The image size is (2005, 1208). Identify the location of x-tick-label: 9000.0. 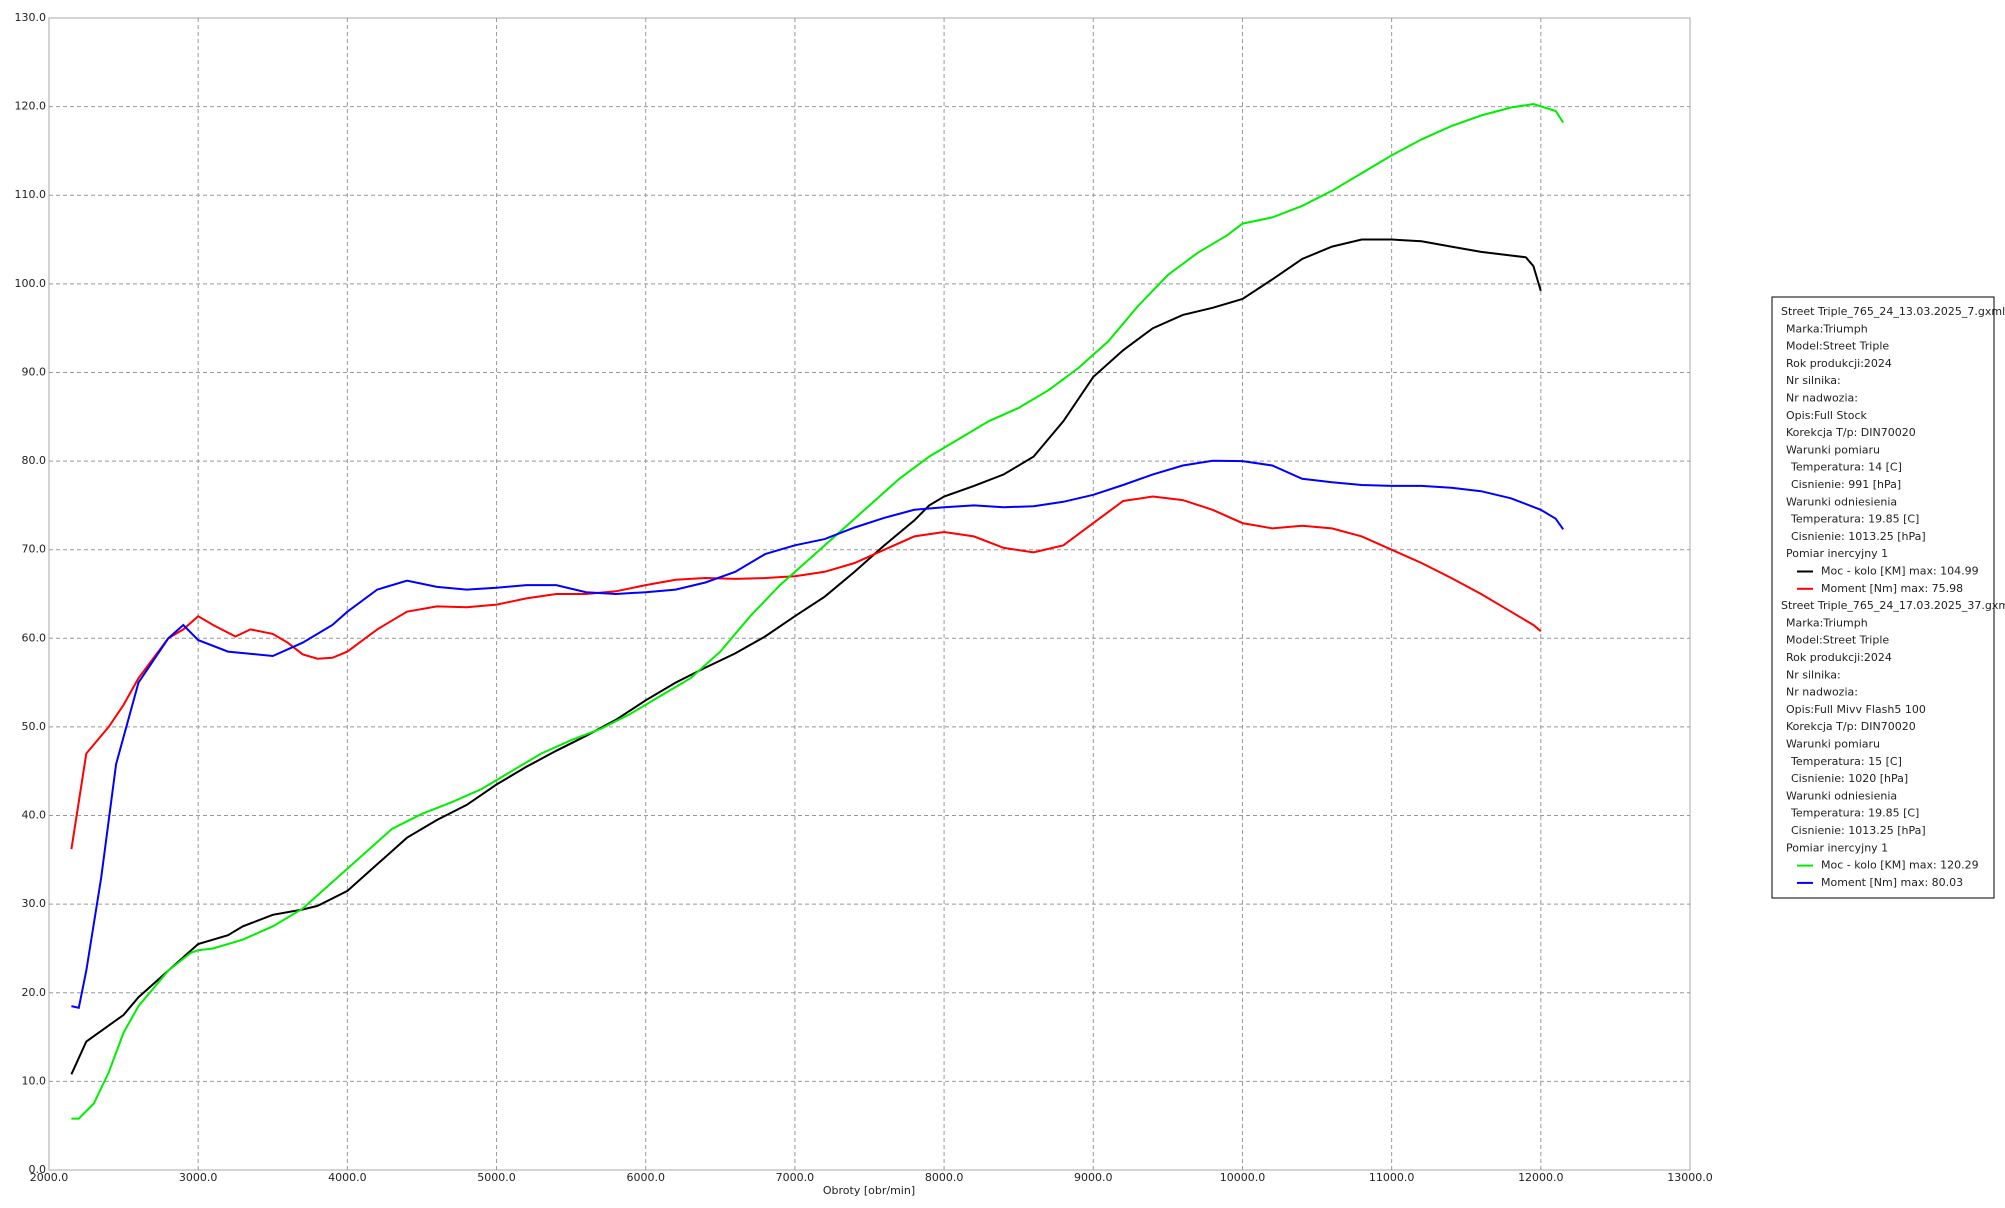
(1093, 1177).